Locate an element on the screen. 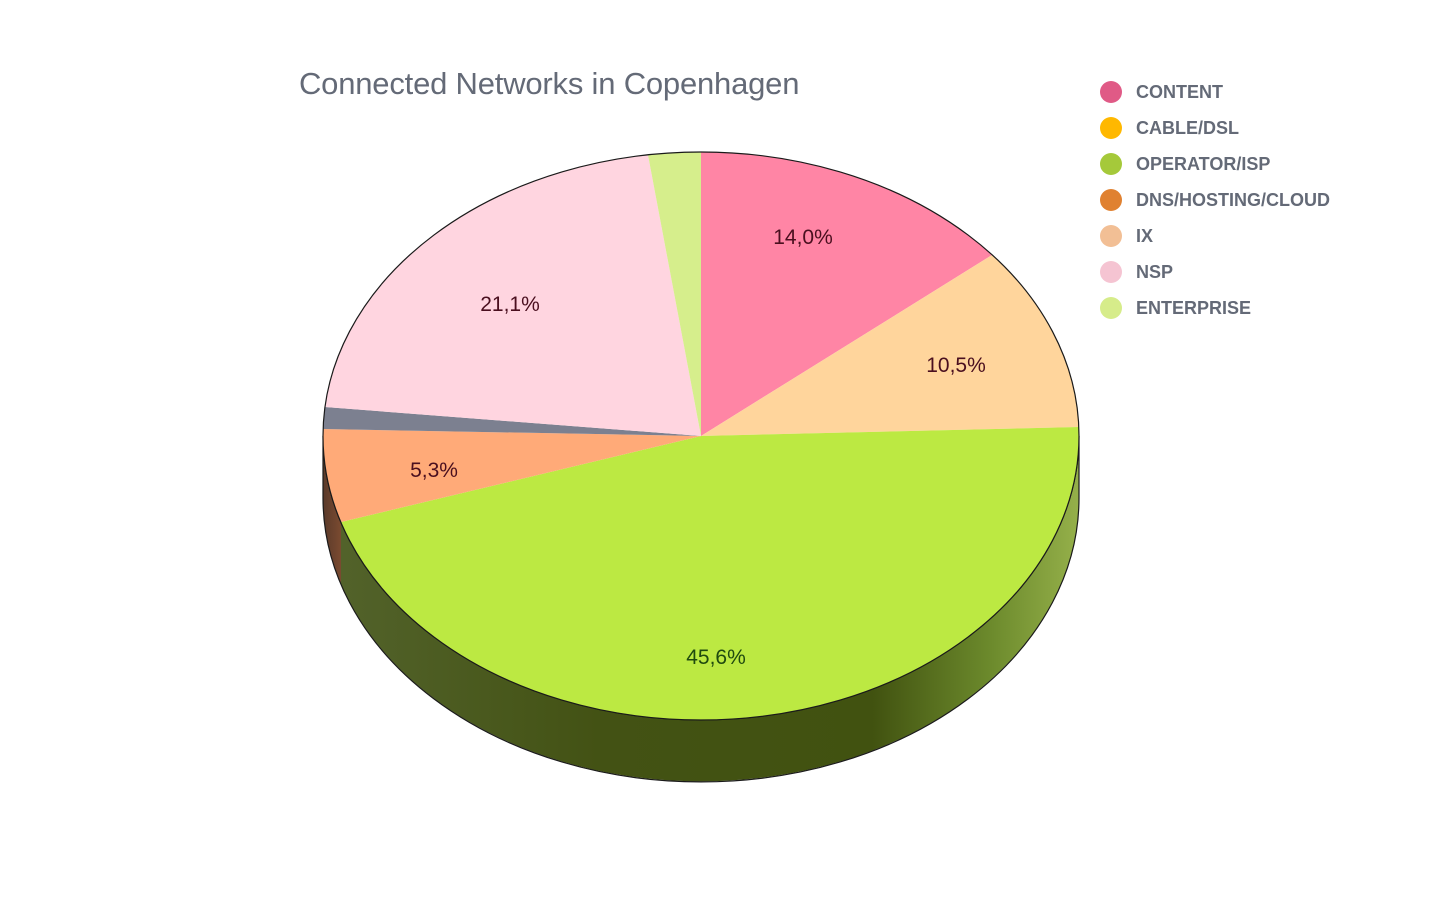 Image resolution: width=1440 pixels, height=900 pixels. legend-label: DNS/HOSTING/CLOUD is located at coordinates (1233, 199).